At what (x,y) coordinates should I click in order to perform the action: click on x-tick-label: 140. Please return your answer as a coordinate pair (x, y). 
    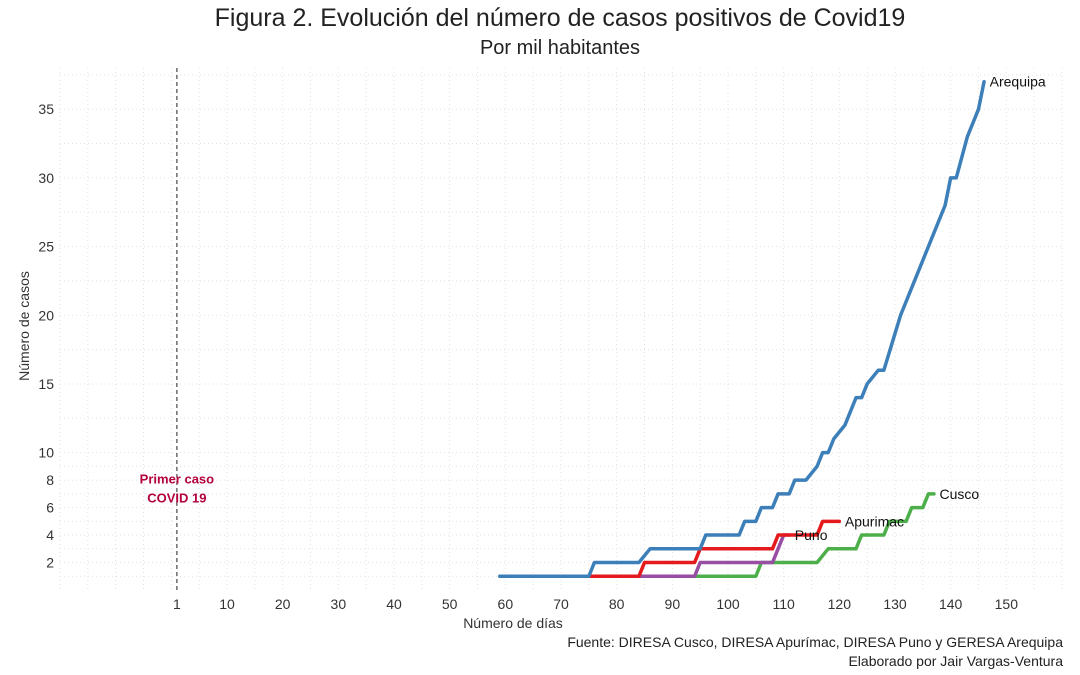
    Looking at the image, I should click on (951, 604).